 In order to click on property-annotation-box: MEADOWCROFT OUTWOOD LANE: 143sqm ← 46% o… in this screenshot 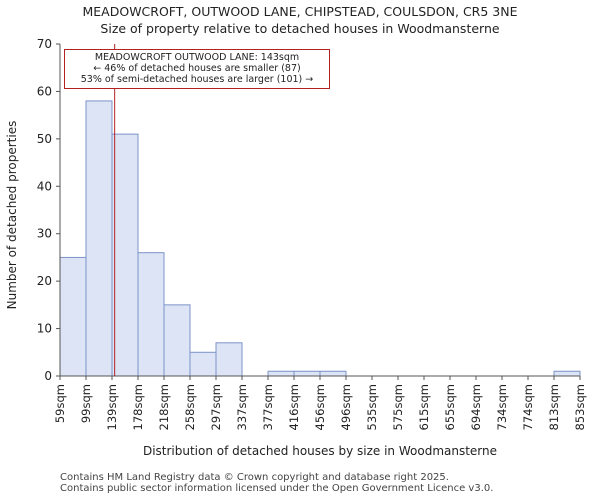, I will do `click(197, 69)`.